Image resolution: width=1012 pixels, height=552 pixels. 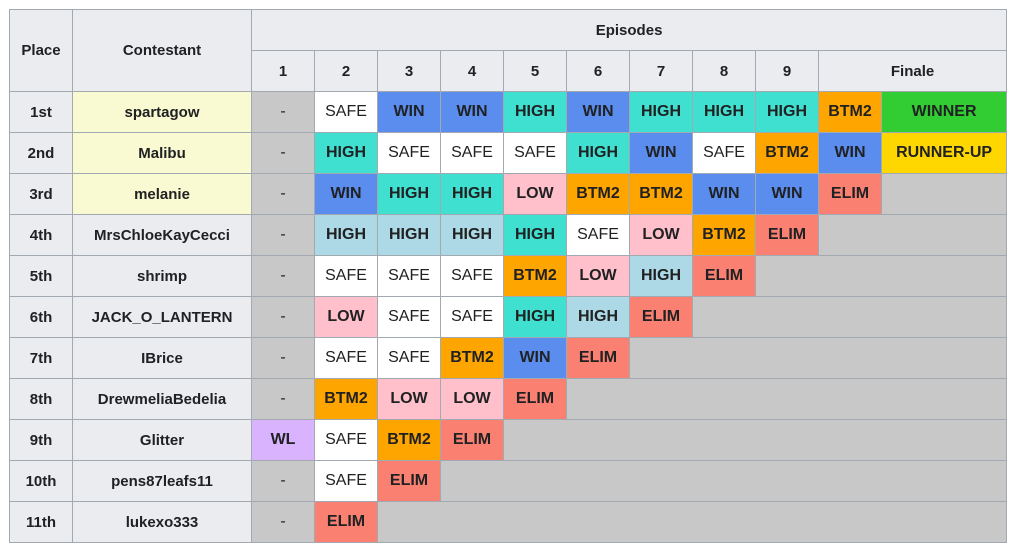 I want to click on contestant-row: 8th DrewmeliaBedelia - BTM2 LOW LOW ELIM, so click(x=508, y=399).